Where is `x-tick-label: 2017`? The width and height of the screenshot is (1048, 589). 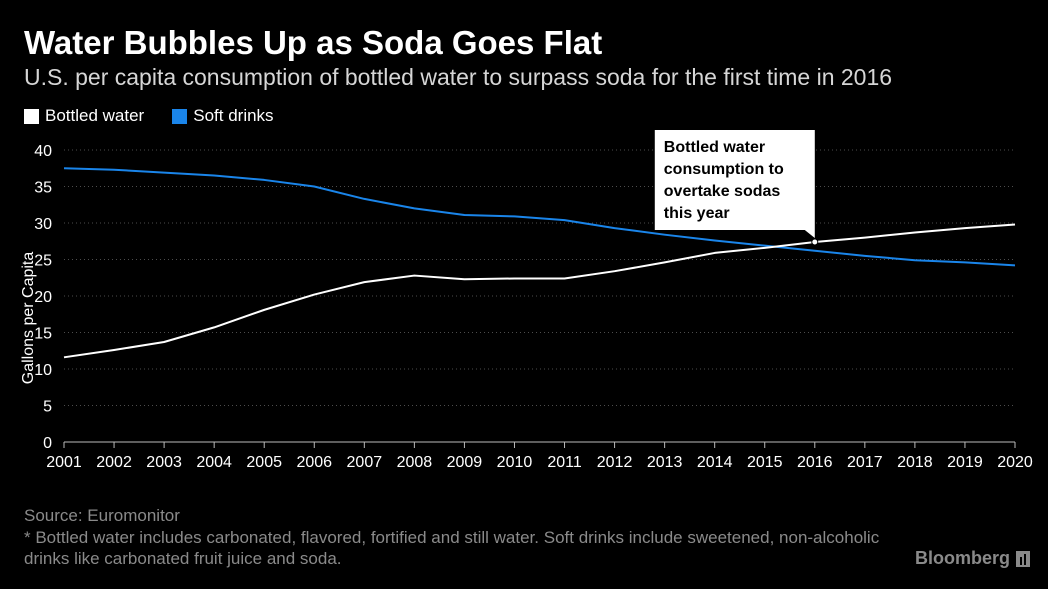 x-tick-label: 2017 is located at coordinates (865, 462).